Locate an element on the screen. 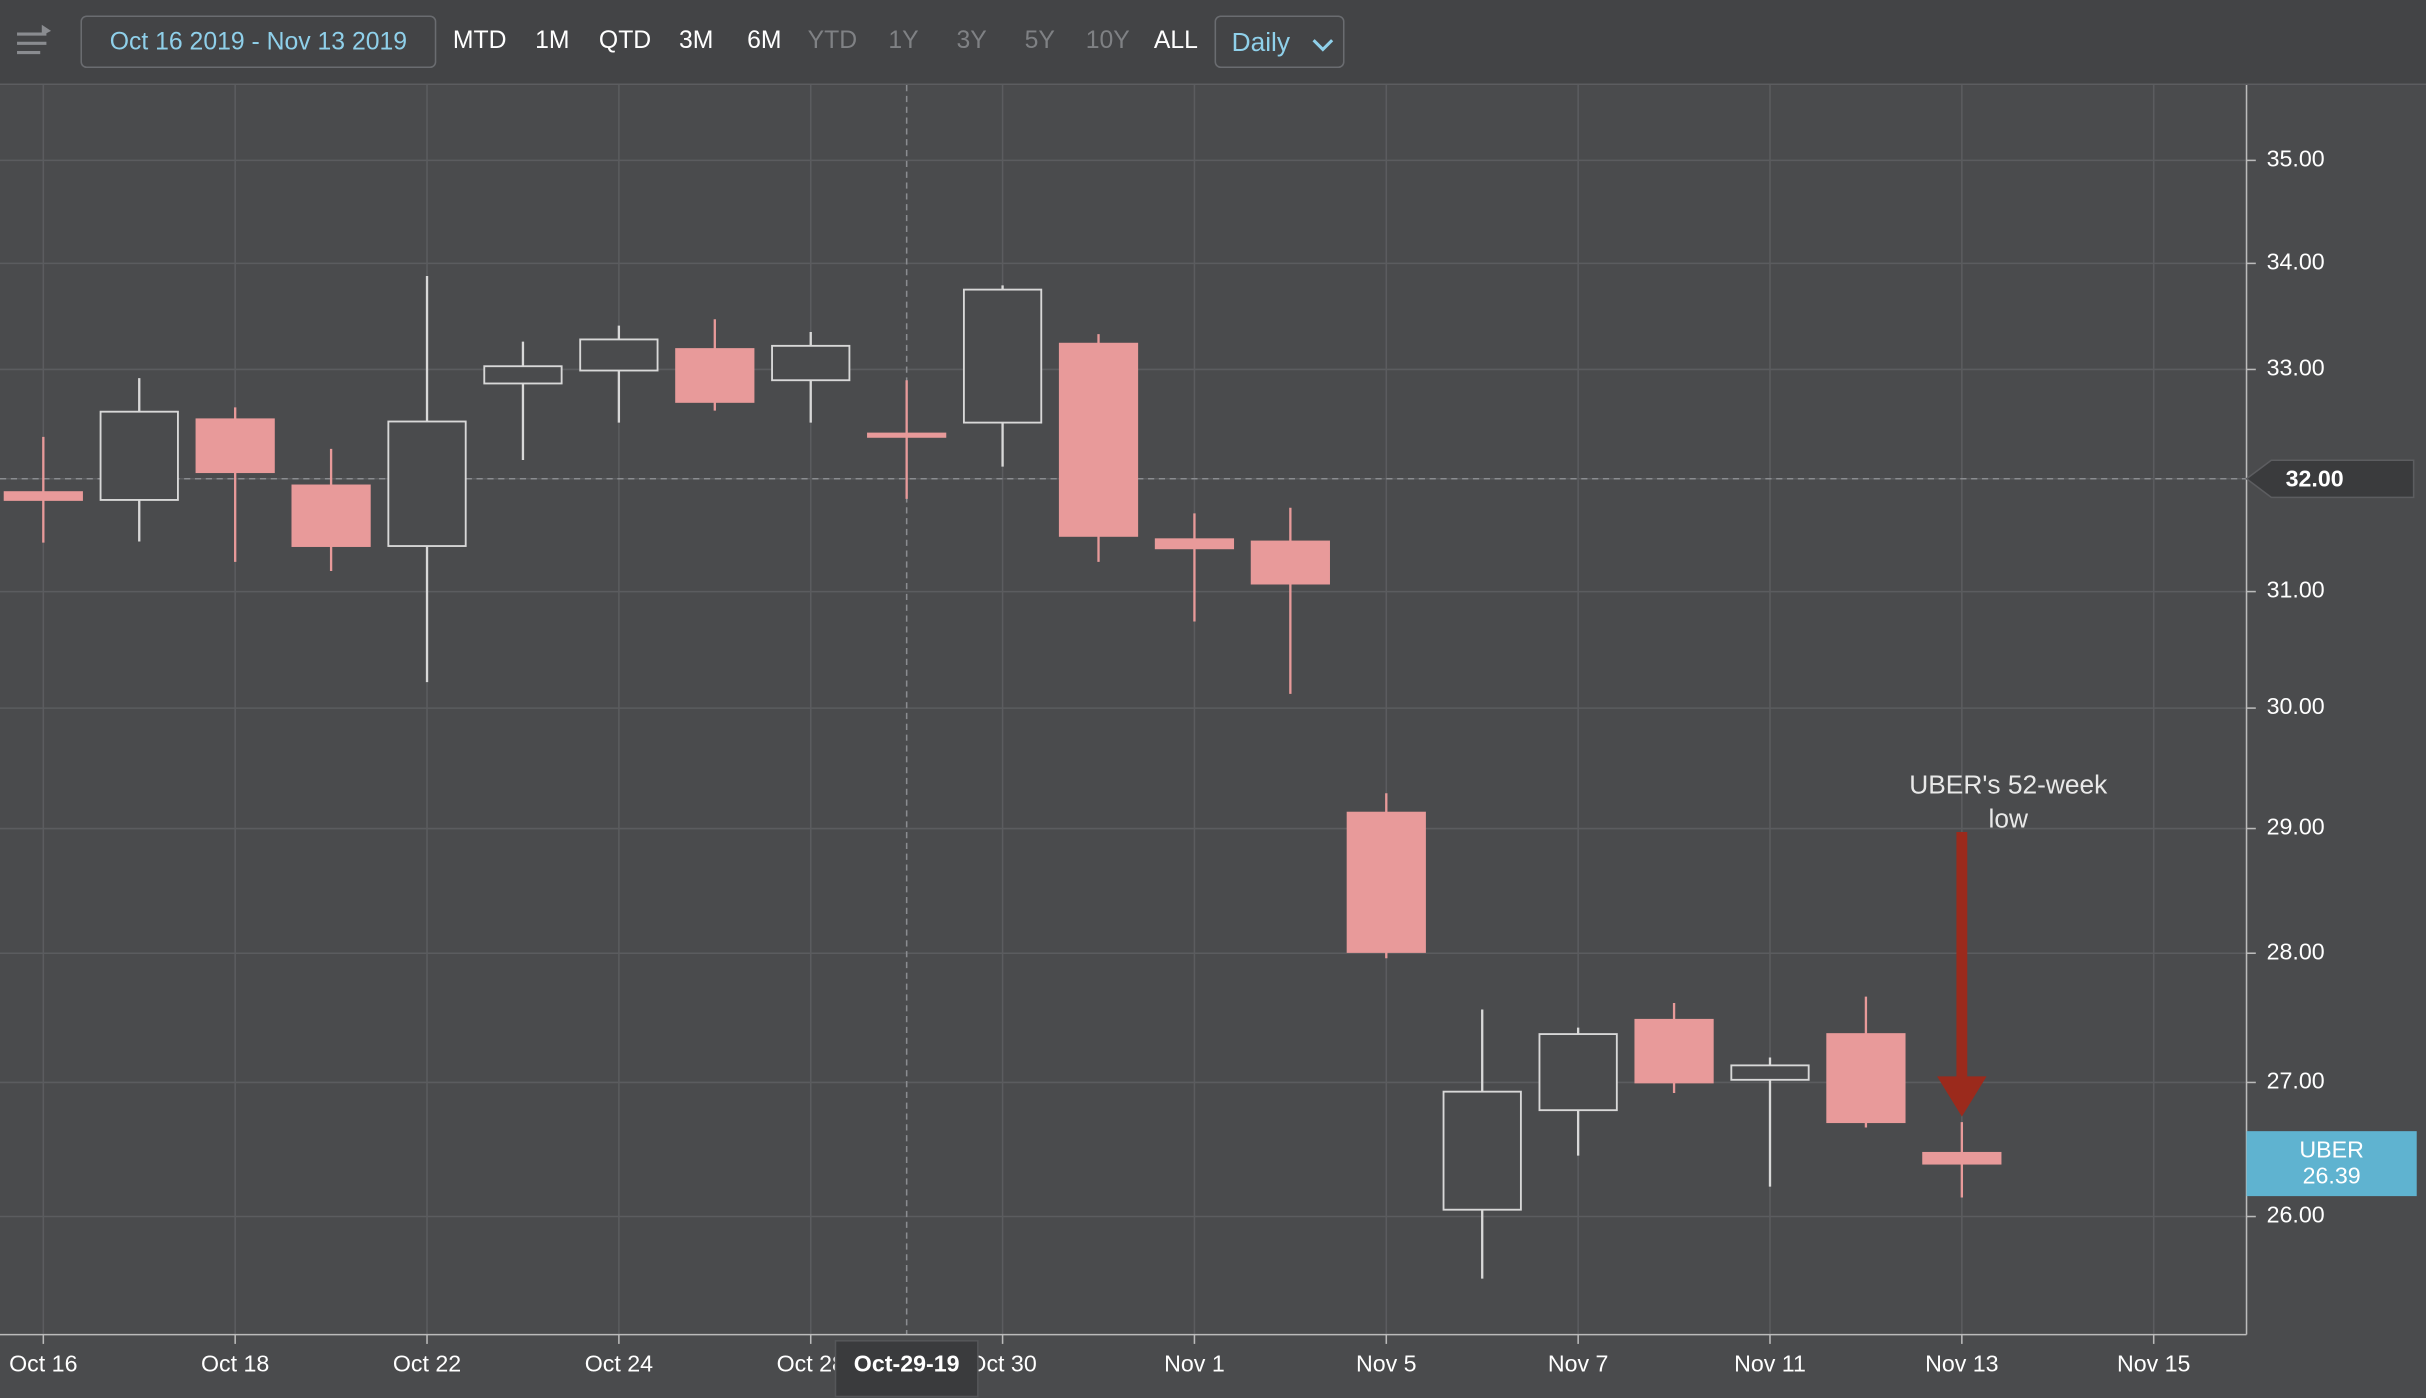 This screenshot has height=1398, width=2426. annotation: UBER's 52-week low is located at coordinates (2008, 802).